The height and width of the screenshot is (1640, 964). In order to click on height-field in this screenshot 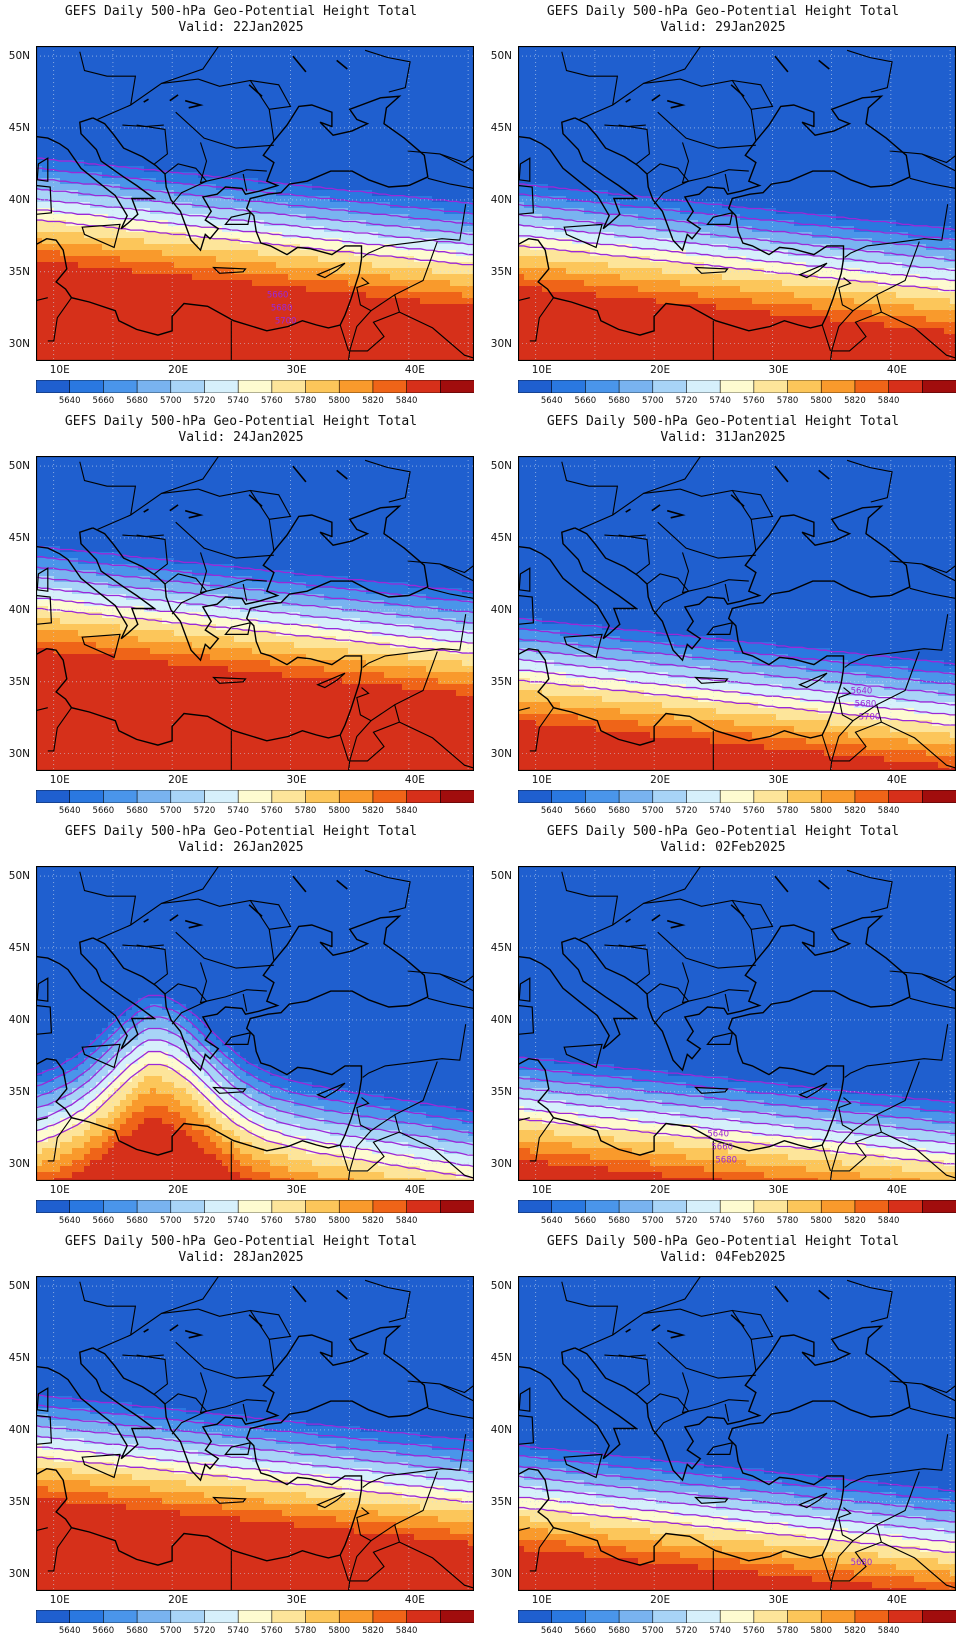, I will do `click(255, 1023)`.